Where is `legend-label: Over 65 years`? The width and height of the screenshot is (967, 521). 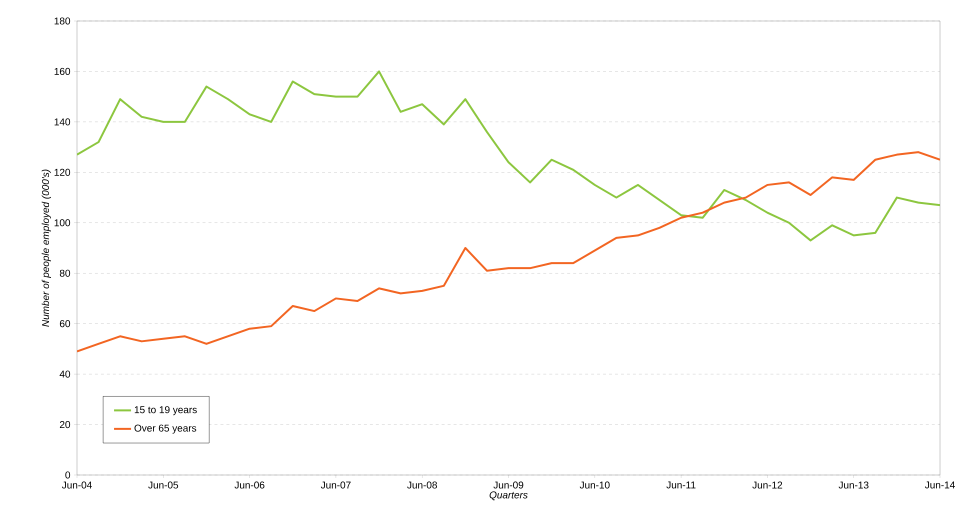
legend-label: Over 65 years is located at coordinates (165, 429).